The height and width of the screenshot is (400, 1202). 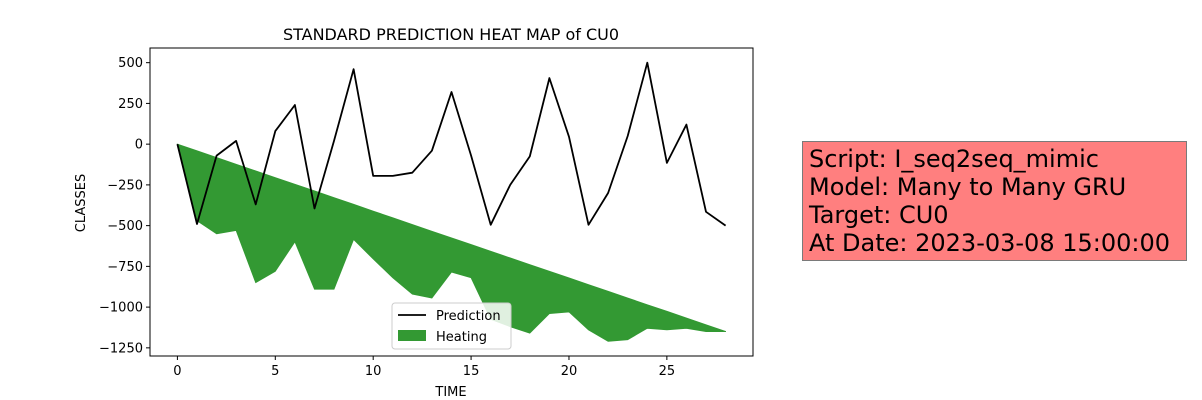 I want to click on info-script: Script: I_seq2seq_mimic, so click(x=954, y=159).